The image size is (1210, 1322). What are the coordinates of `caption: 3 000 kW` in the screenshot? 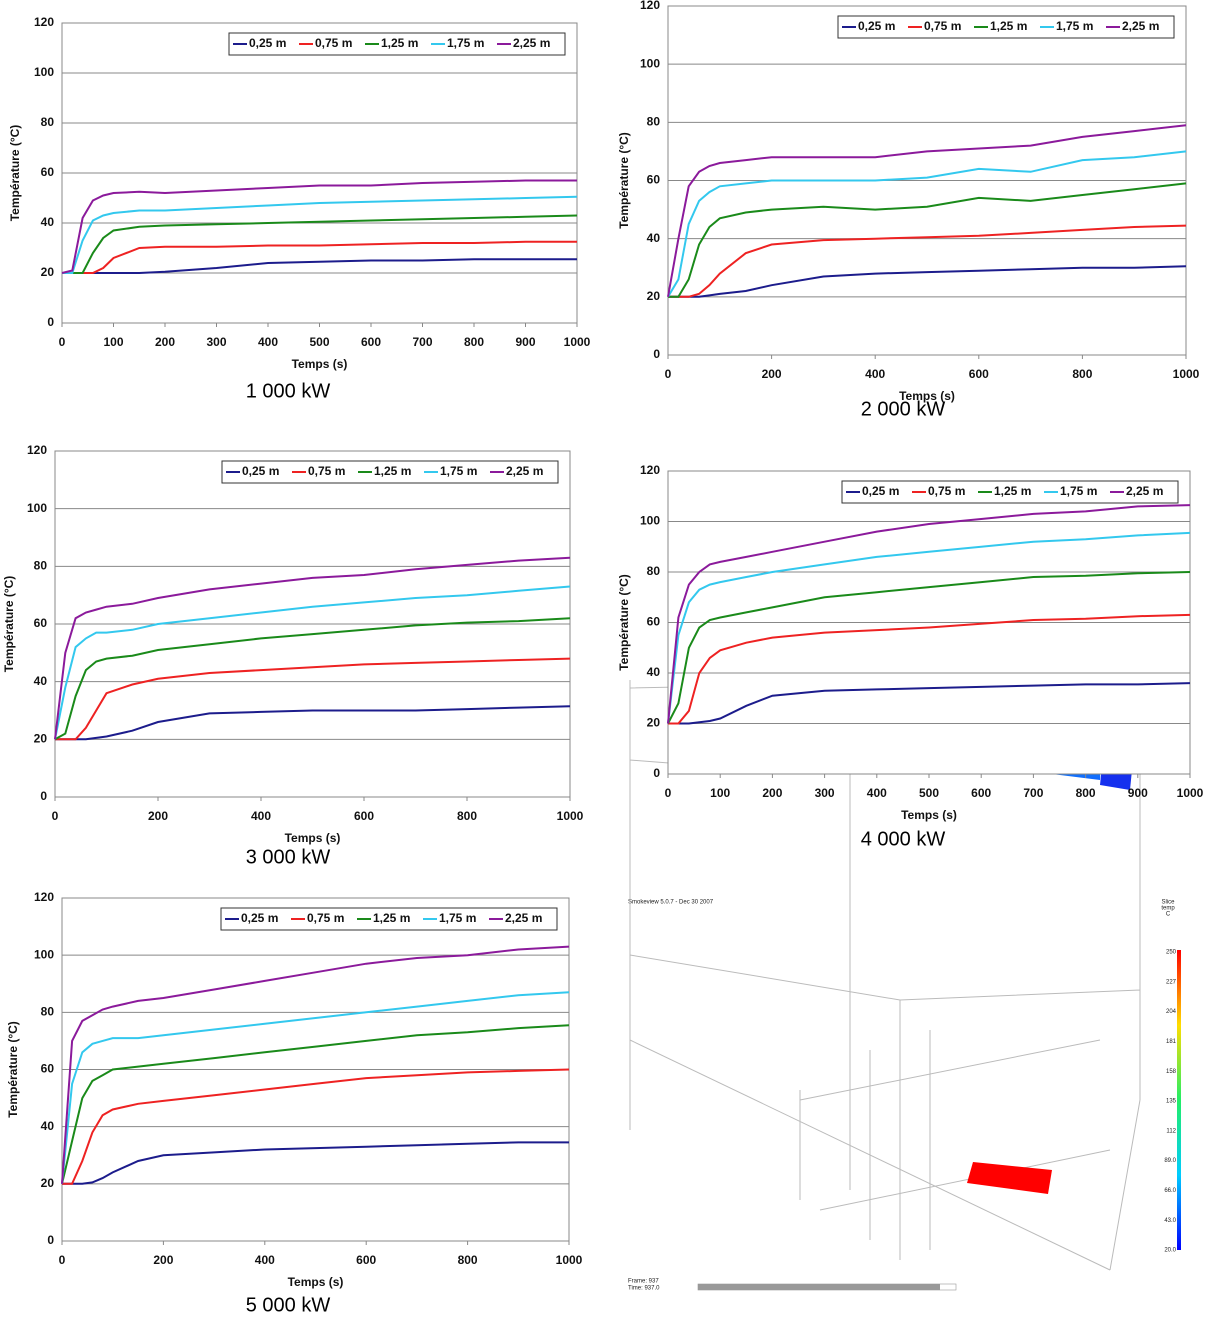 It's located at (288, 857).